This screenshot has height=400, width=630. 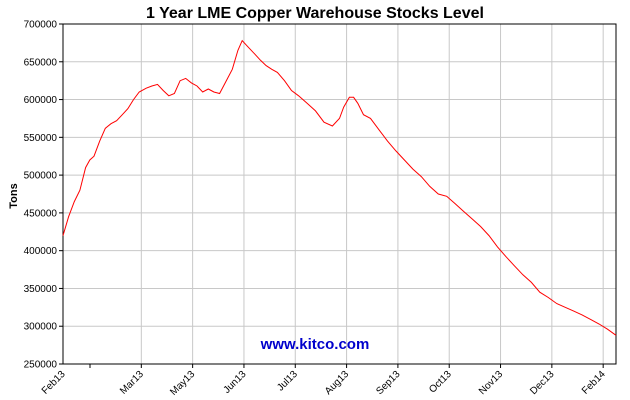 What do you see at coordinates (41, 176) in the screenshot?
I see `y-tick-label: 500000` at bounding box center [41, 176].